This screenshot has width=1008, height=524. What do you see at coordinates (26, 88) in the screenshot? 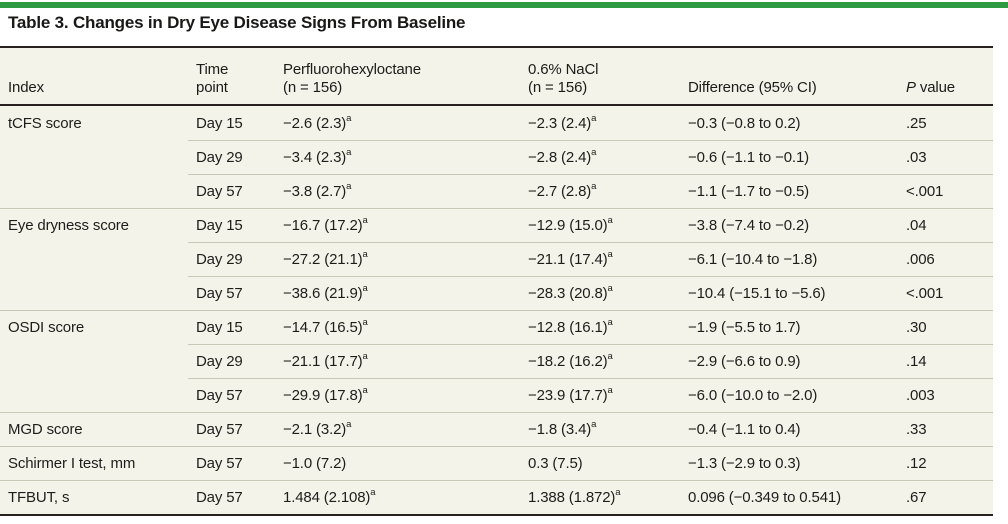
I see `header-index: Index` at bounding box center [26, 88].